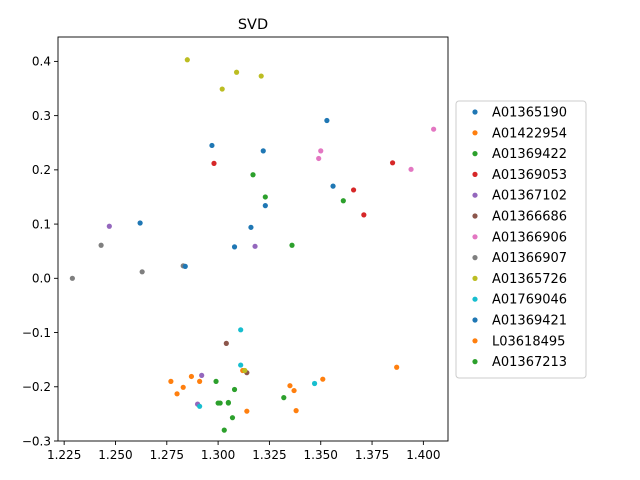 Image resolution: width=640 pixels, height=480 pixels. Describe the element at coordinates (529, 196) in the screenshot. I see `legend-label: A01367102` at that location.